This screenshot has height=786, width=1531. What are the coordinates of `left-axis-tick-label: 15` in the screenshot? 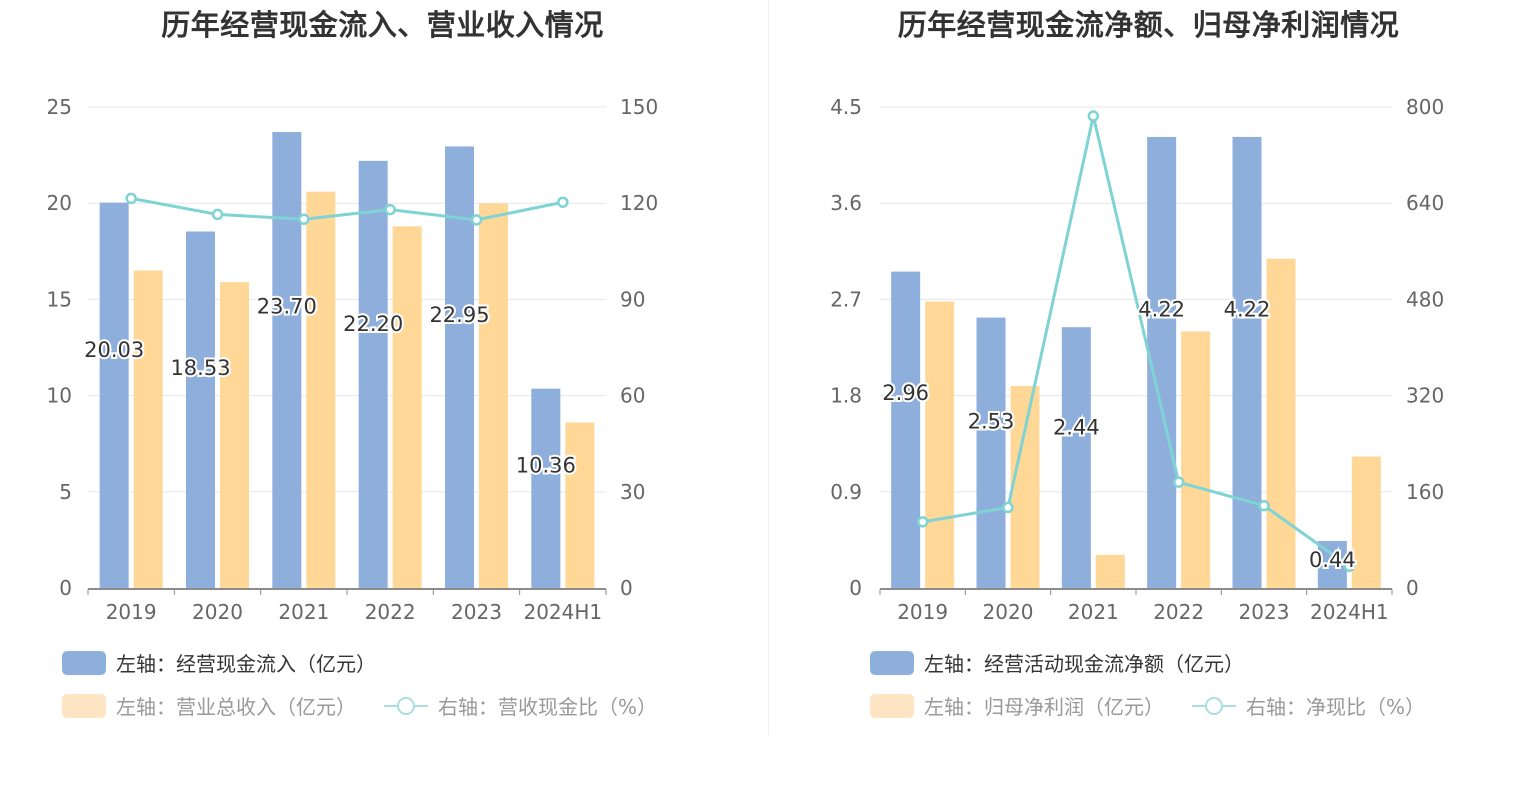 It's located at (59, 299).